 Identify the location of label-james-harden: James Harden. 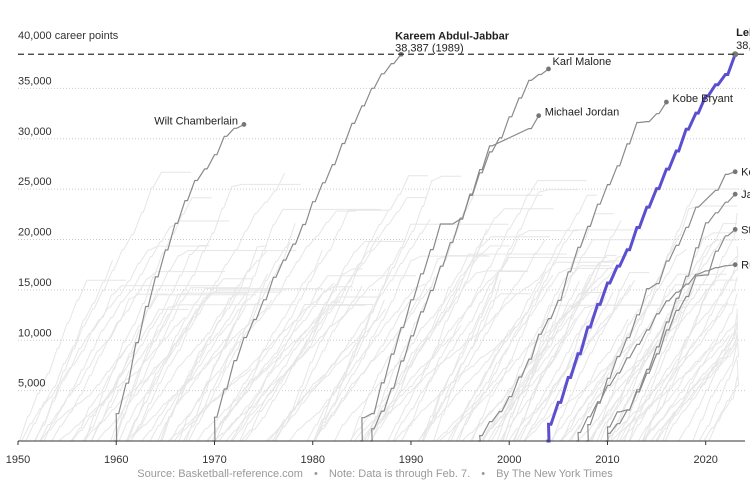
(745, 195).